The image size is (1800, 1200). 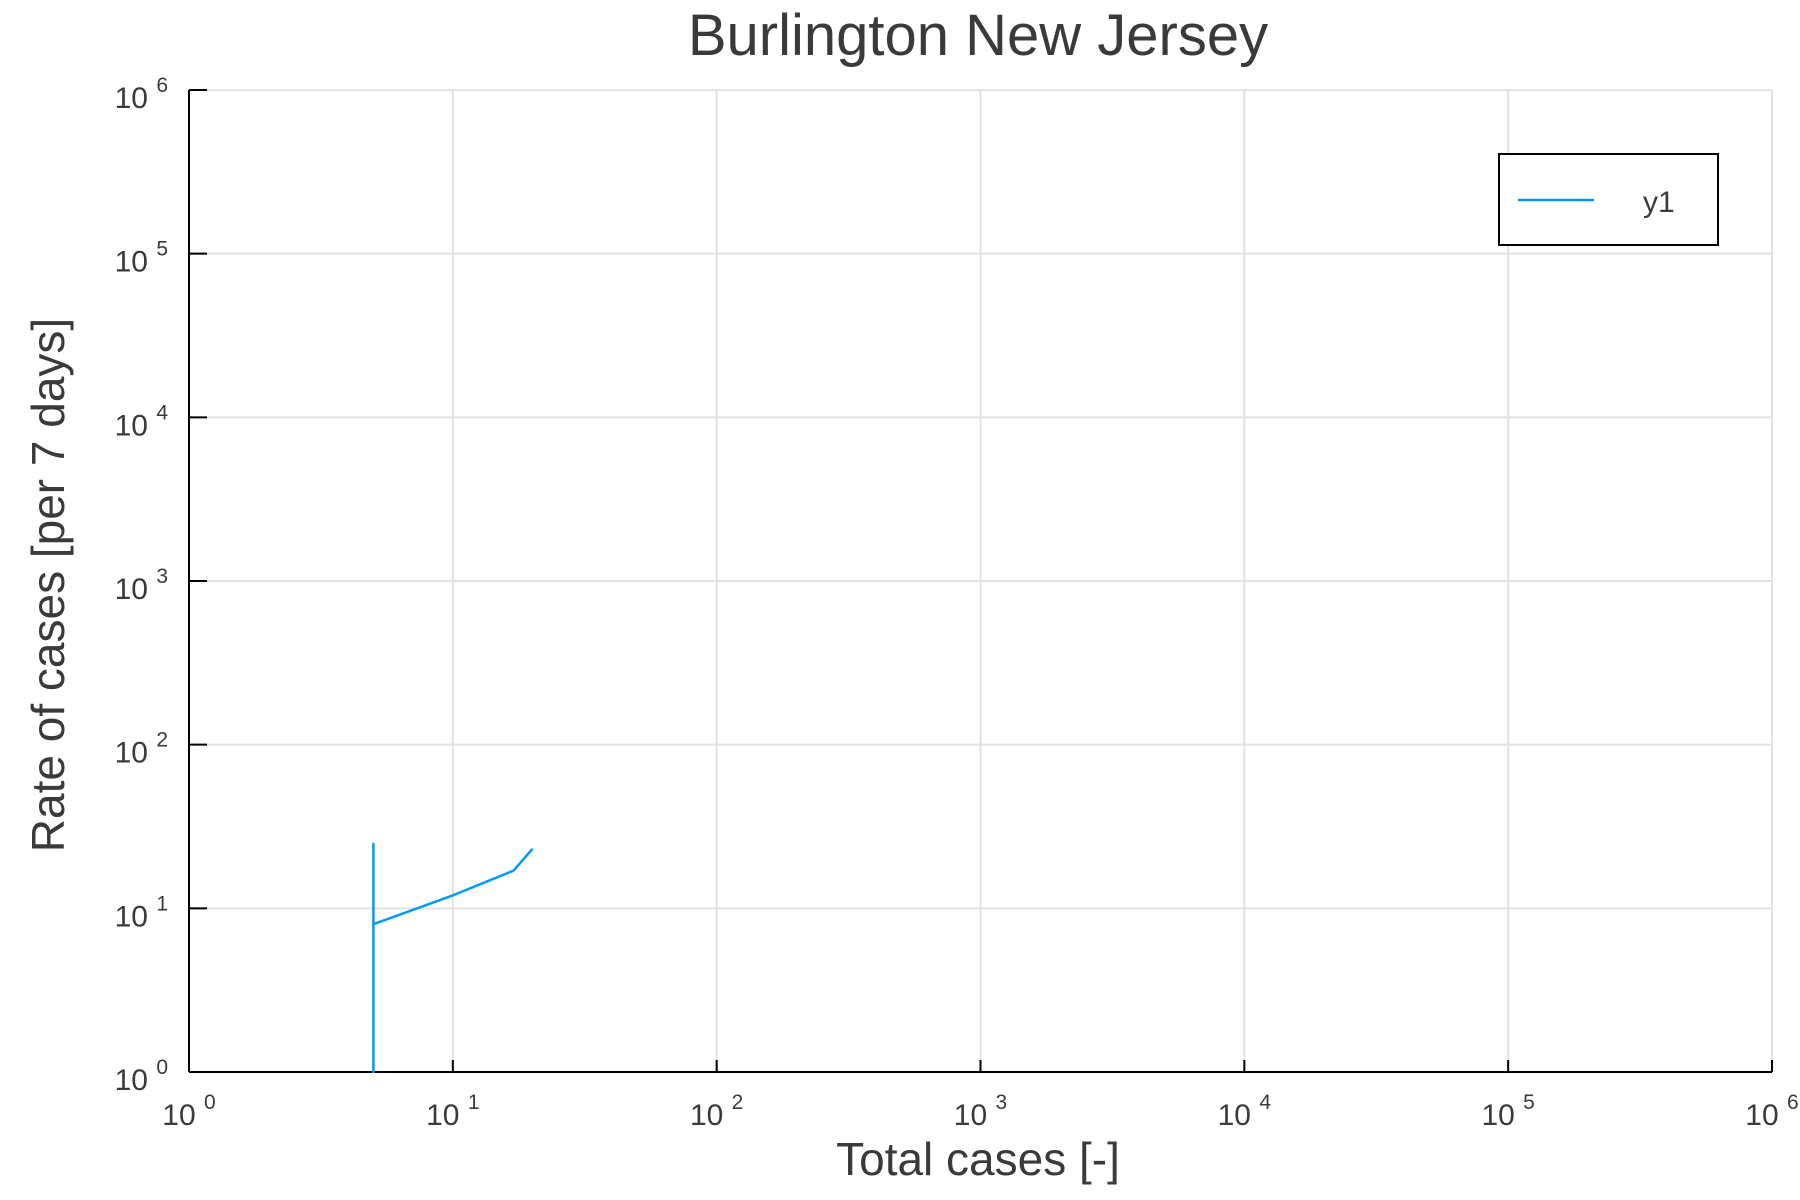 What do you see at coordinates (162, 740) in the screenshot?
I see `y-tick-exponent: 2` at bounding box center [162, 740].